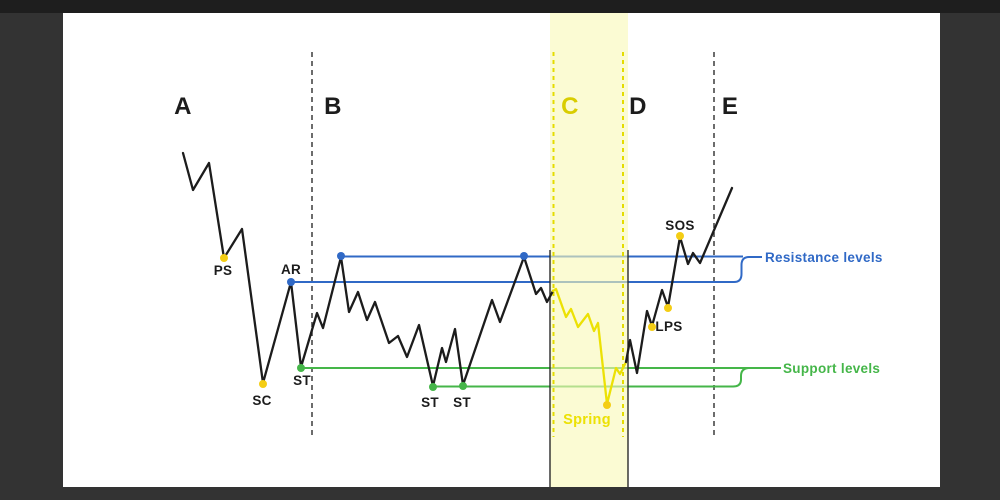  Describe the element at coordinates (261, 400) in the screenshot. I see `event-label-sc-1: SC` at that location.